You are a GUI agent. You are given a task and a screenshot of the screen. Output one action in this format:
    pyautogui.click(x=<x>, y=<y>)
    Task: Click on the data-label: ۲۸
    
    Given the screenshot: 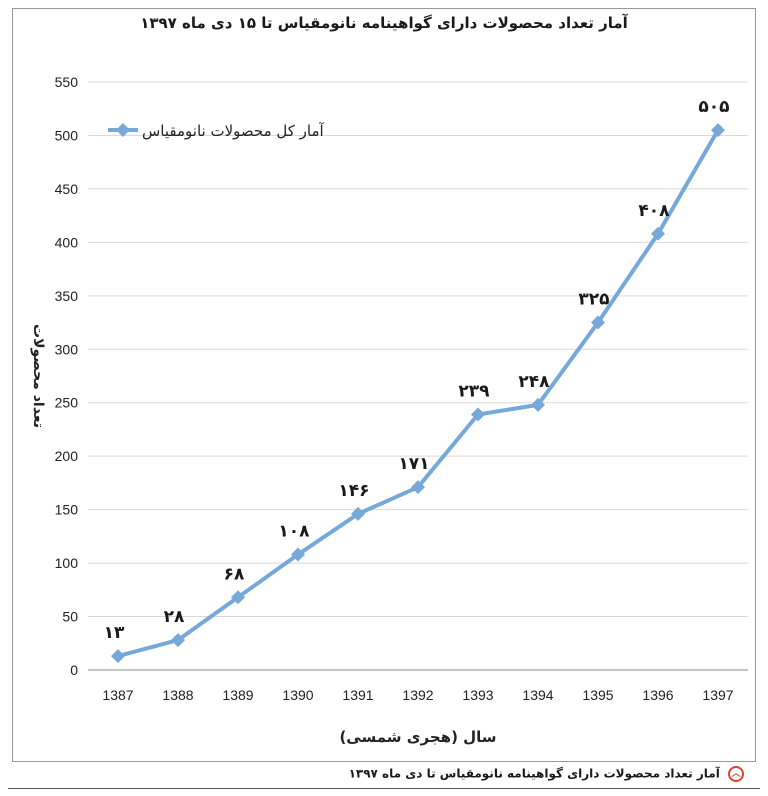 What is the action you would take?
    pyautogui.click(x=174, y=617)
    